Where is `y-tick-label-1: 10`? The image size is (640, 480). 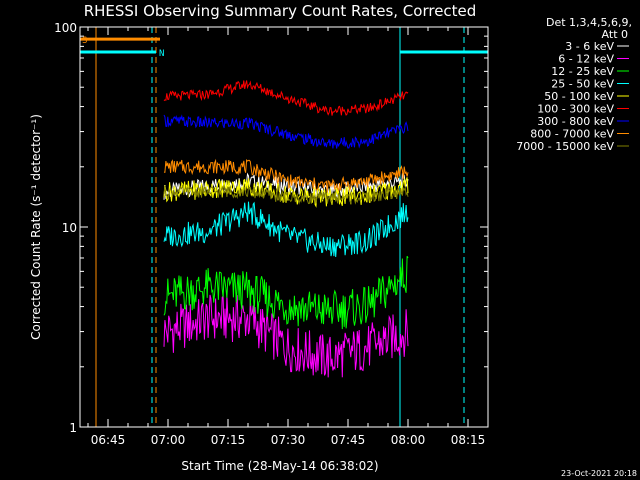 y-tick-label-1: 10 is located at coordinates (69, 228).